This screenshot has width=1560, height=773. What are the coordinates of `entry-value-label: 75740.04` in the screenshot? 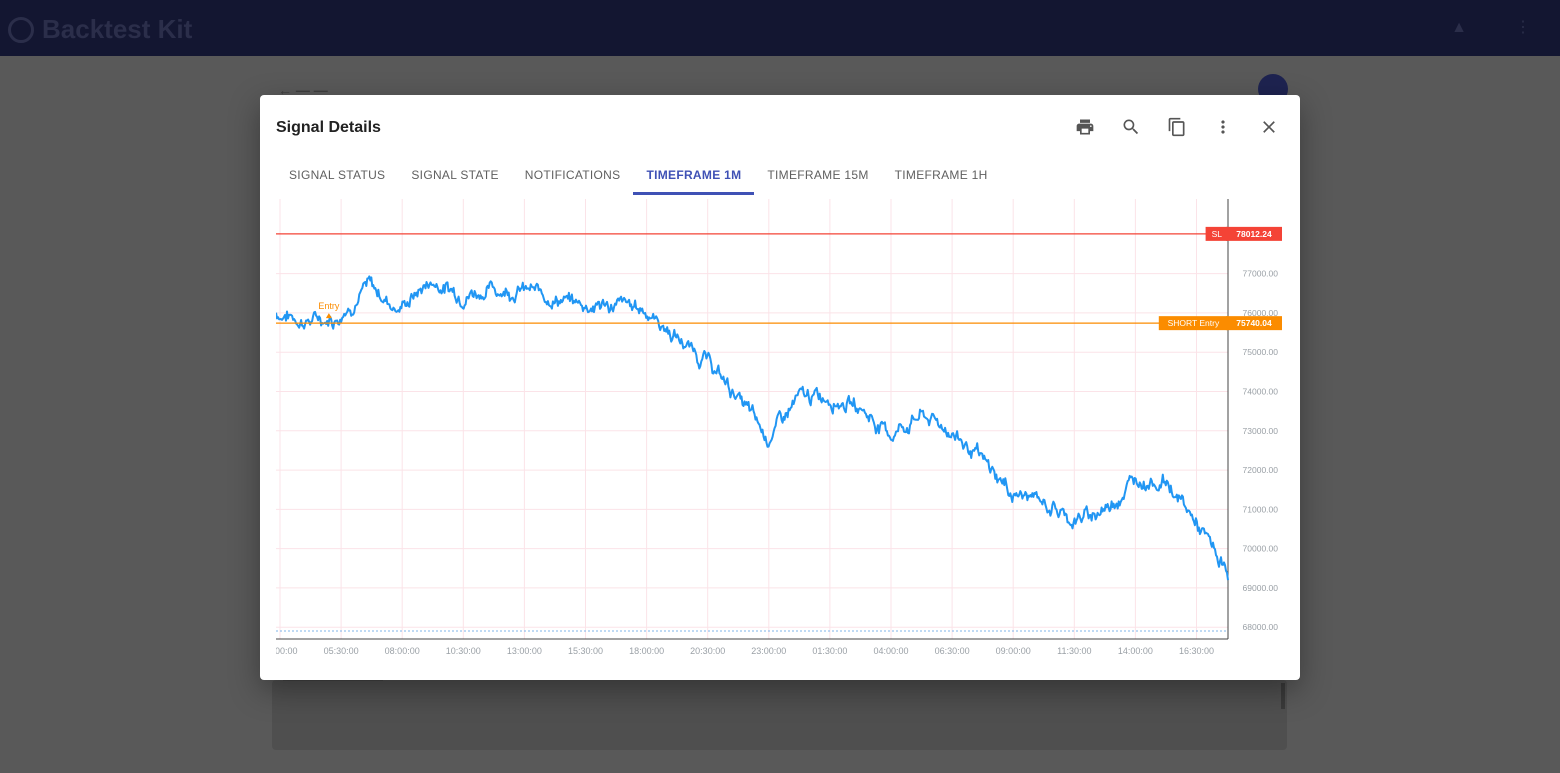 It's located at (1254, 323).